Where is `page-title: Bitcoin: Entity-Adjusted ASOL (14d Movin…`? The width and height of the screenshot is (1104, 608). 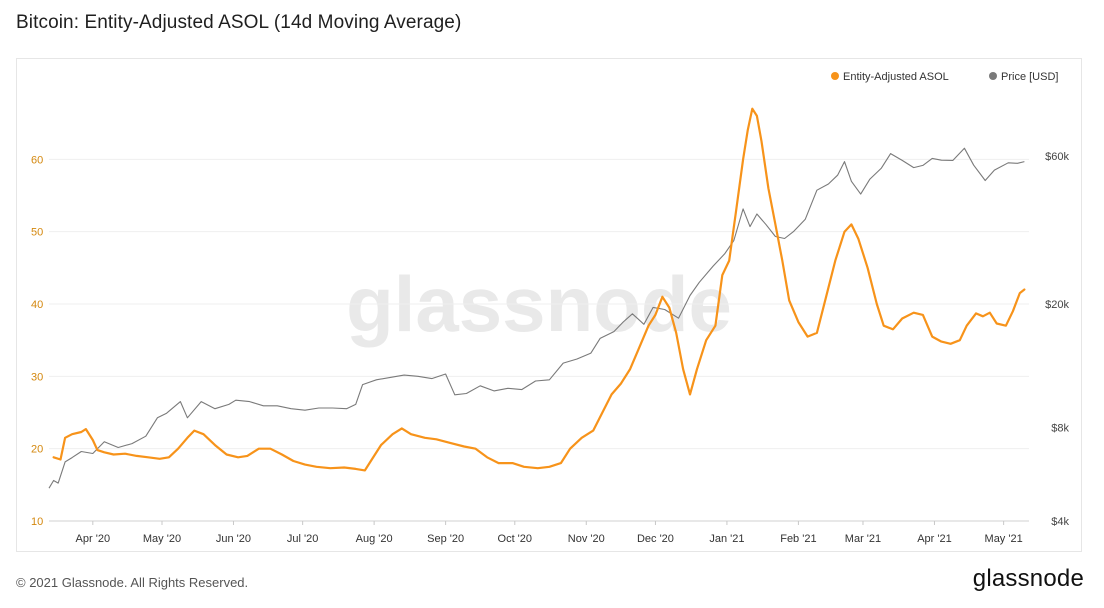
page-title: Bitcoin: Entity-Adjusted ASOL (14d Movin… is located at coordinates (239, 22).